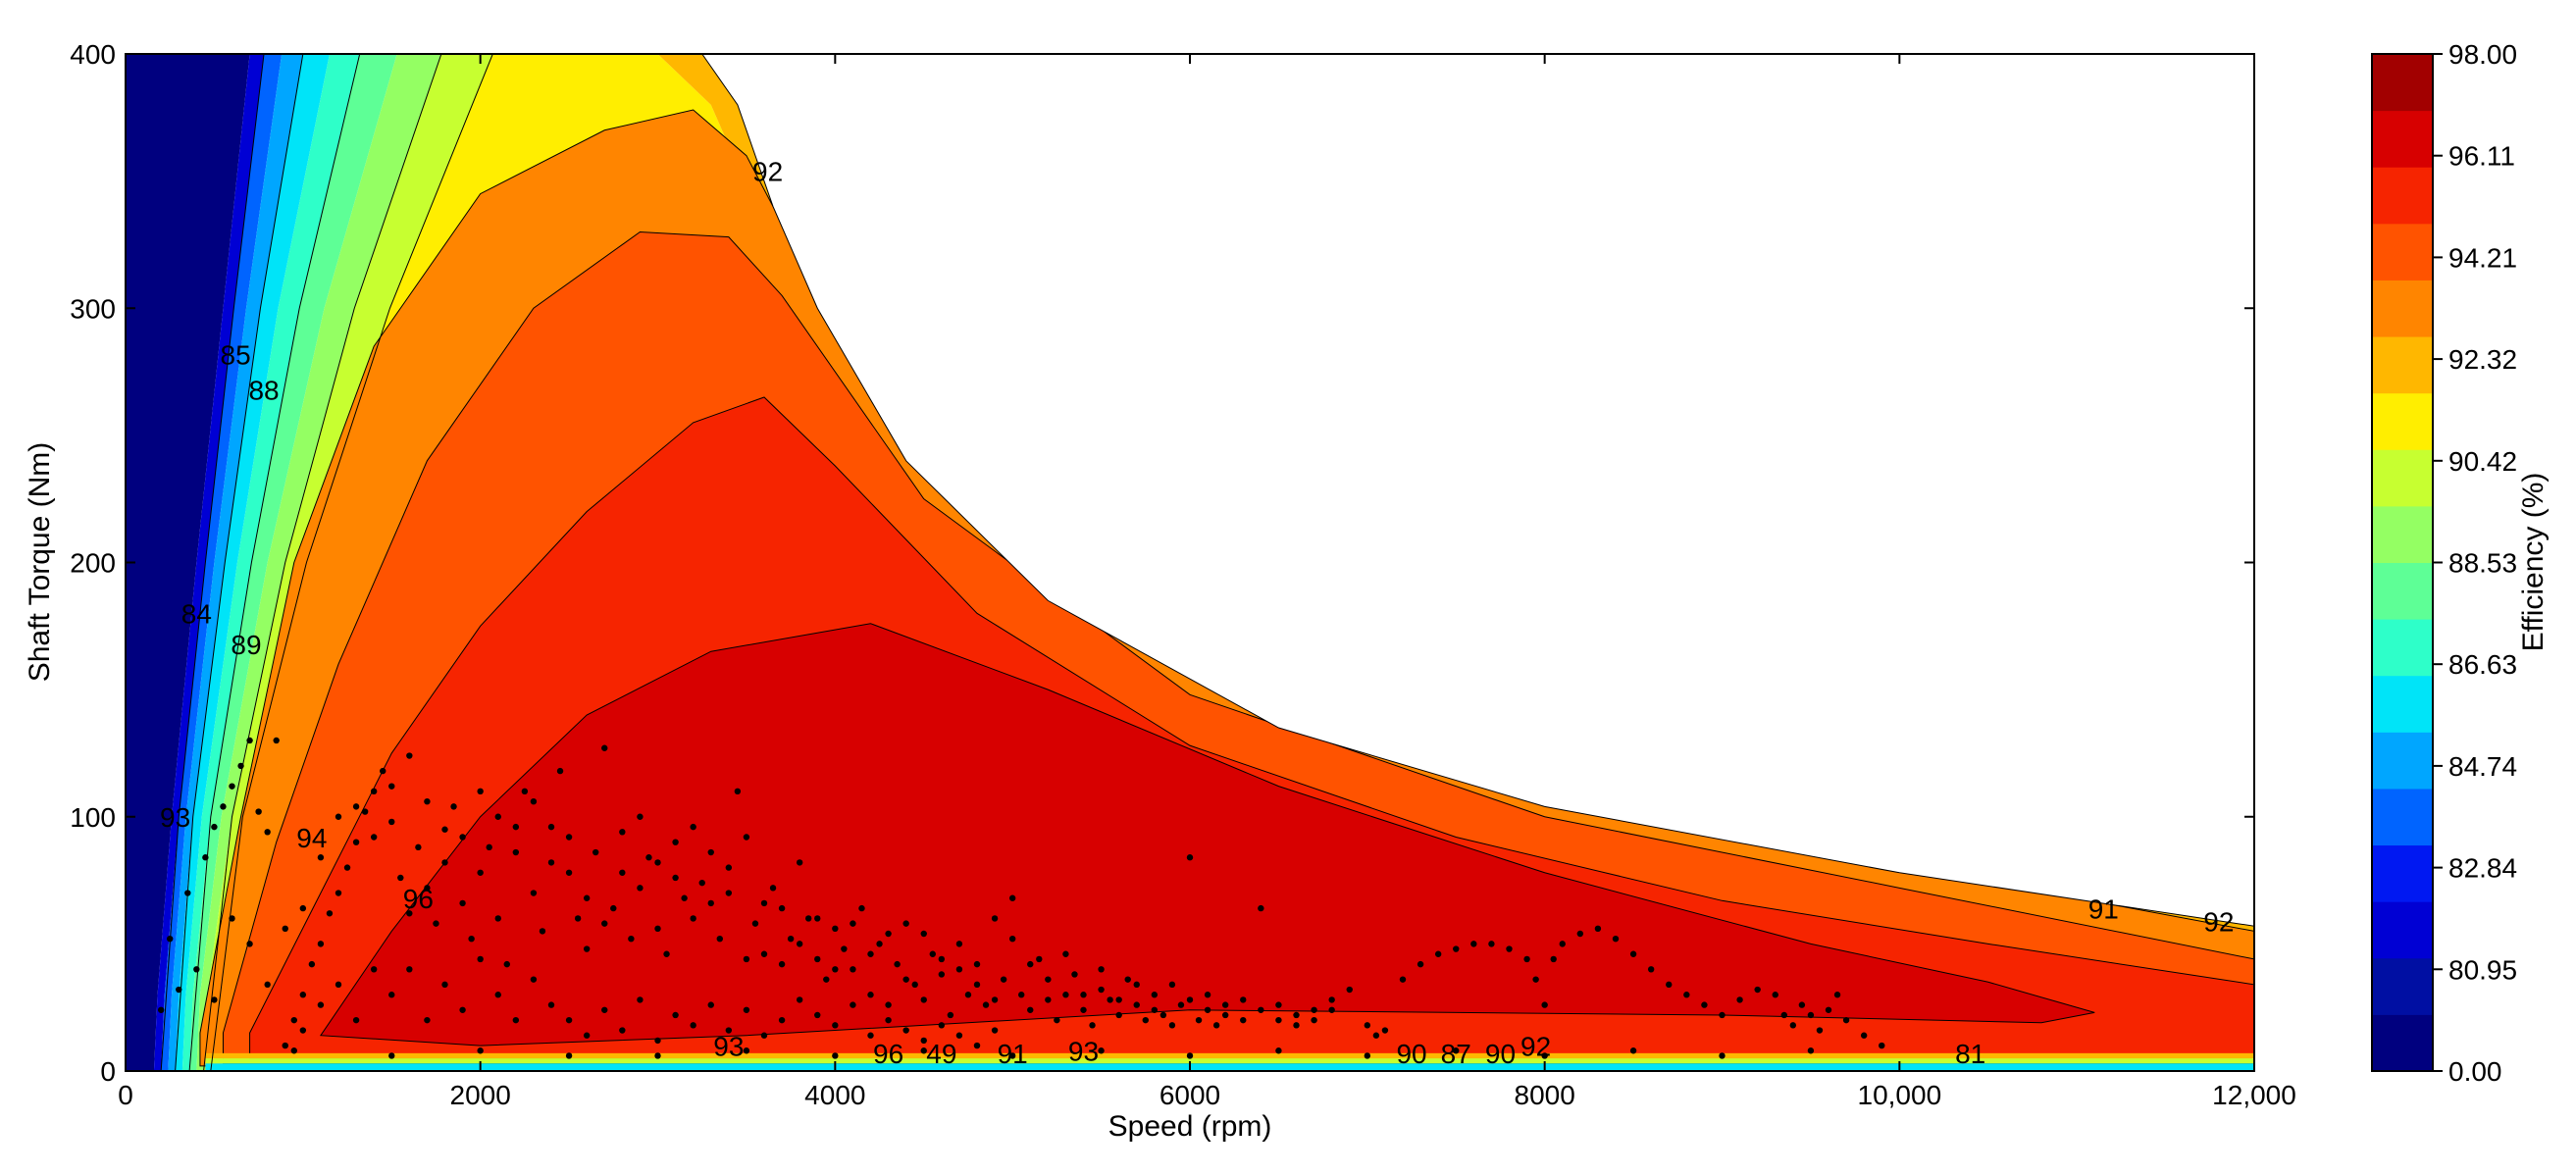 The image size is (2576, 1174). I want to click on x-axis-title: Speed (rpm), so click(1190, 1126).